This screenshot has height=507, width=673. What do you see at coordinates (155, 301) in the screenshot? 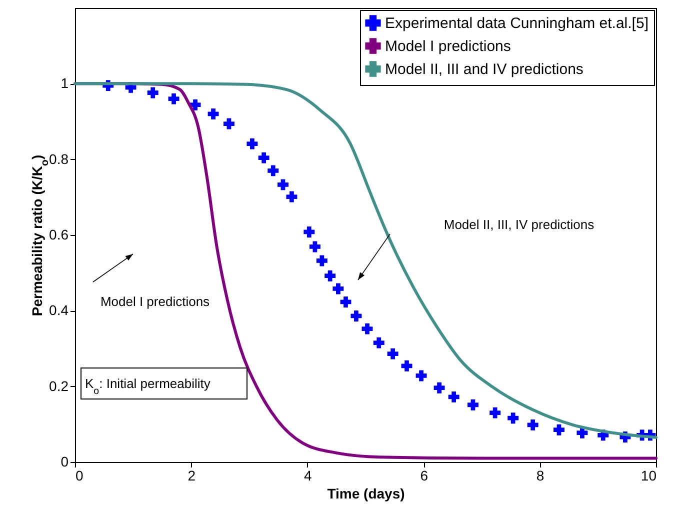
I see `annotation: Model I predictions` at bounding box center [155, 301].